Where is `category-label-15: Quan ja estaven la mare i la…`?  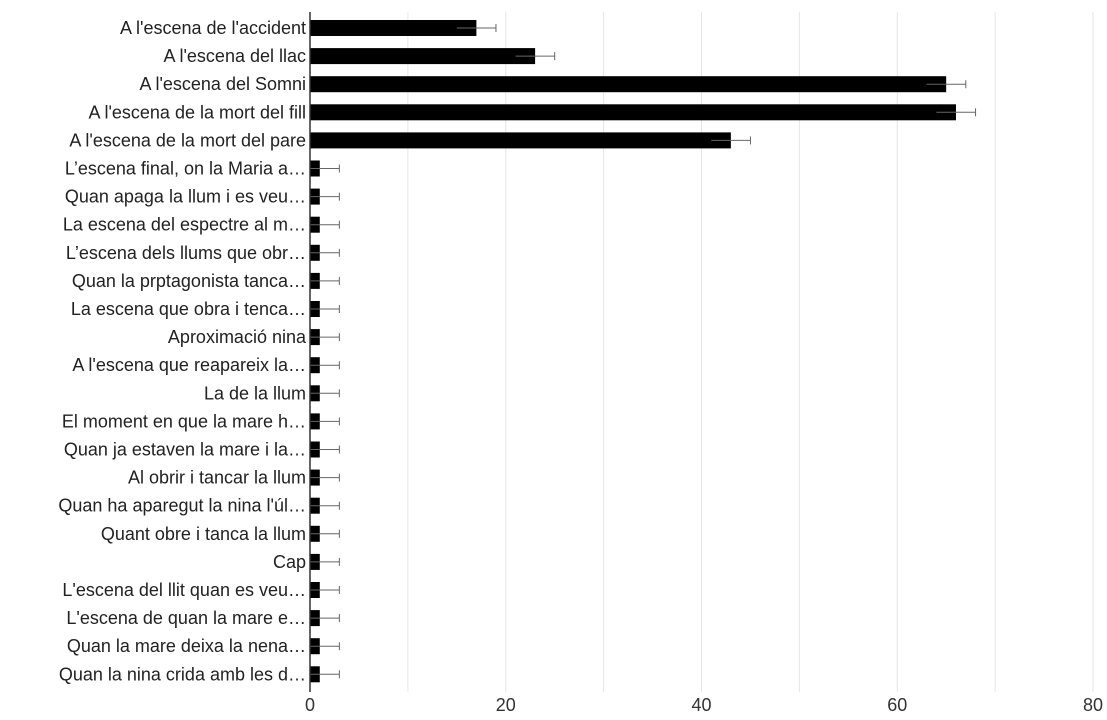 category-label-15: Quan ja estaven la mare i la… is located at coordinates (185, 450).